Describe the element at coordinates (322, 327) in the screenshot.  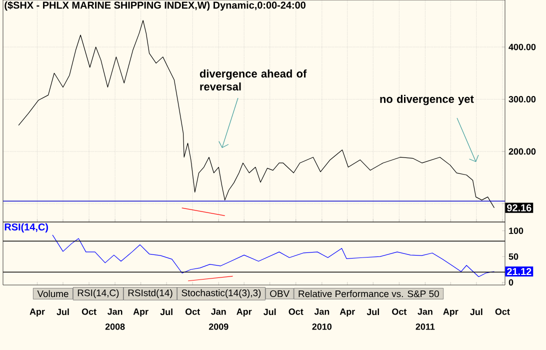
I see `x2-tick-label: 2010` at that location.